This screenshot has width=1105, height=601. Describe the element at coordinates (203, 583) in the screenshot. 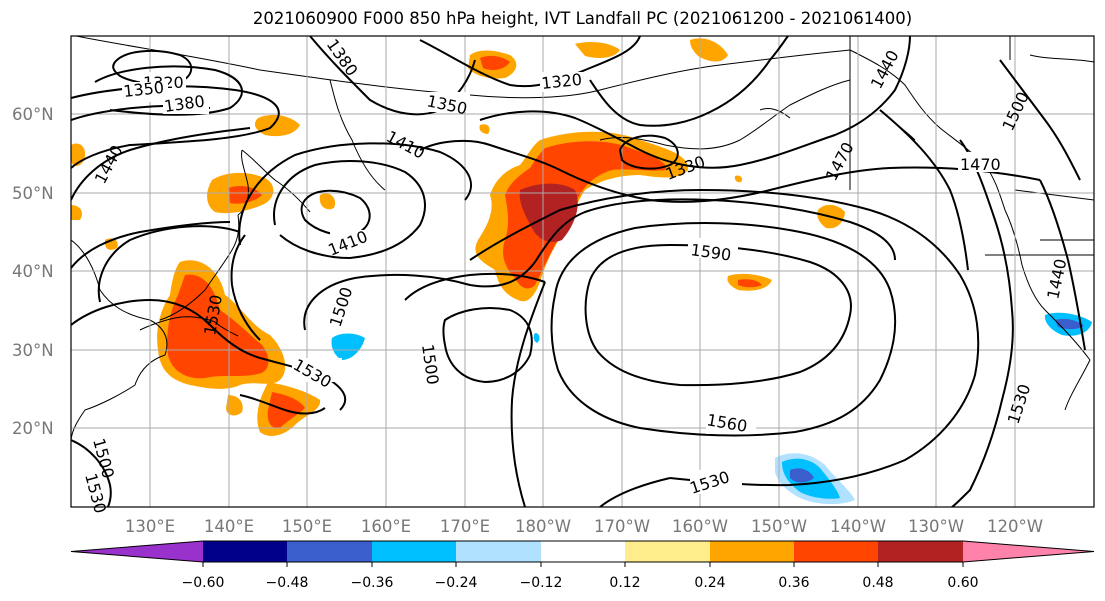

I see `colorbar-tick-label: −0.60` at that location.